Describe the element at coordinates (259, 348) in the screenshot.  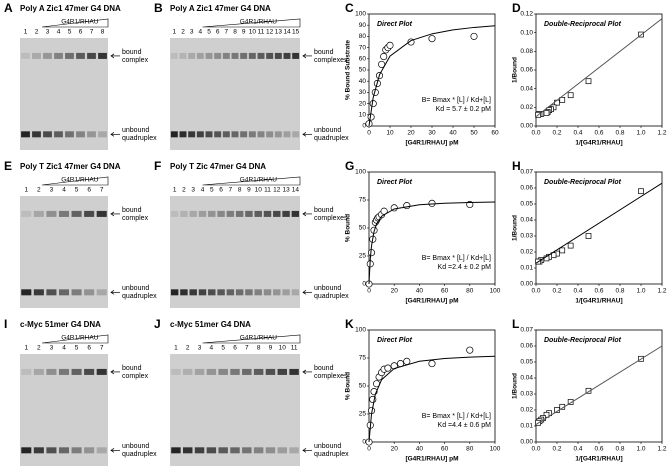
I see `lane-number: 8` at that location.